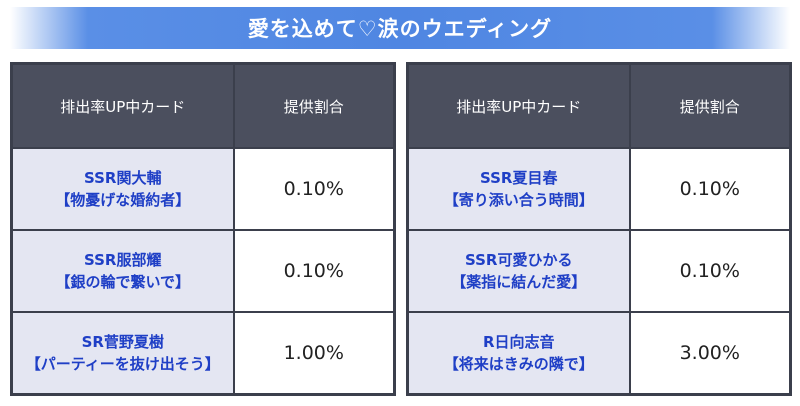 This screenshot has width=800, height=406. I want to click on card-name: SSR関大輔, so click(123, 178).